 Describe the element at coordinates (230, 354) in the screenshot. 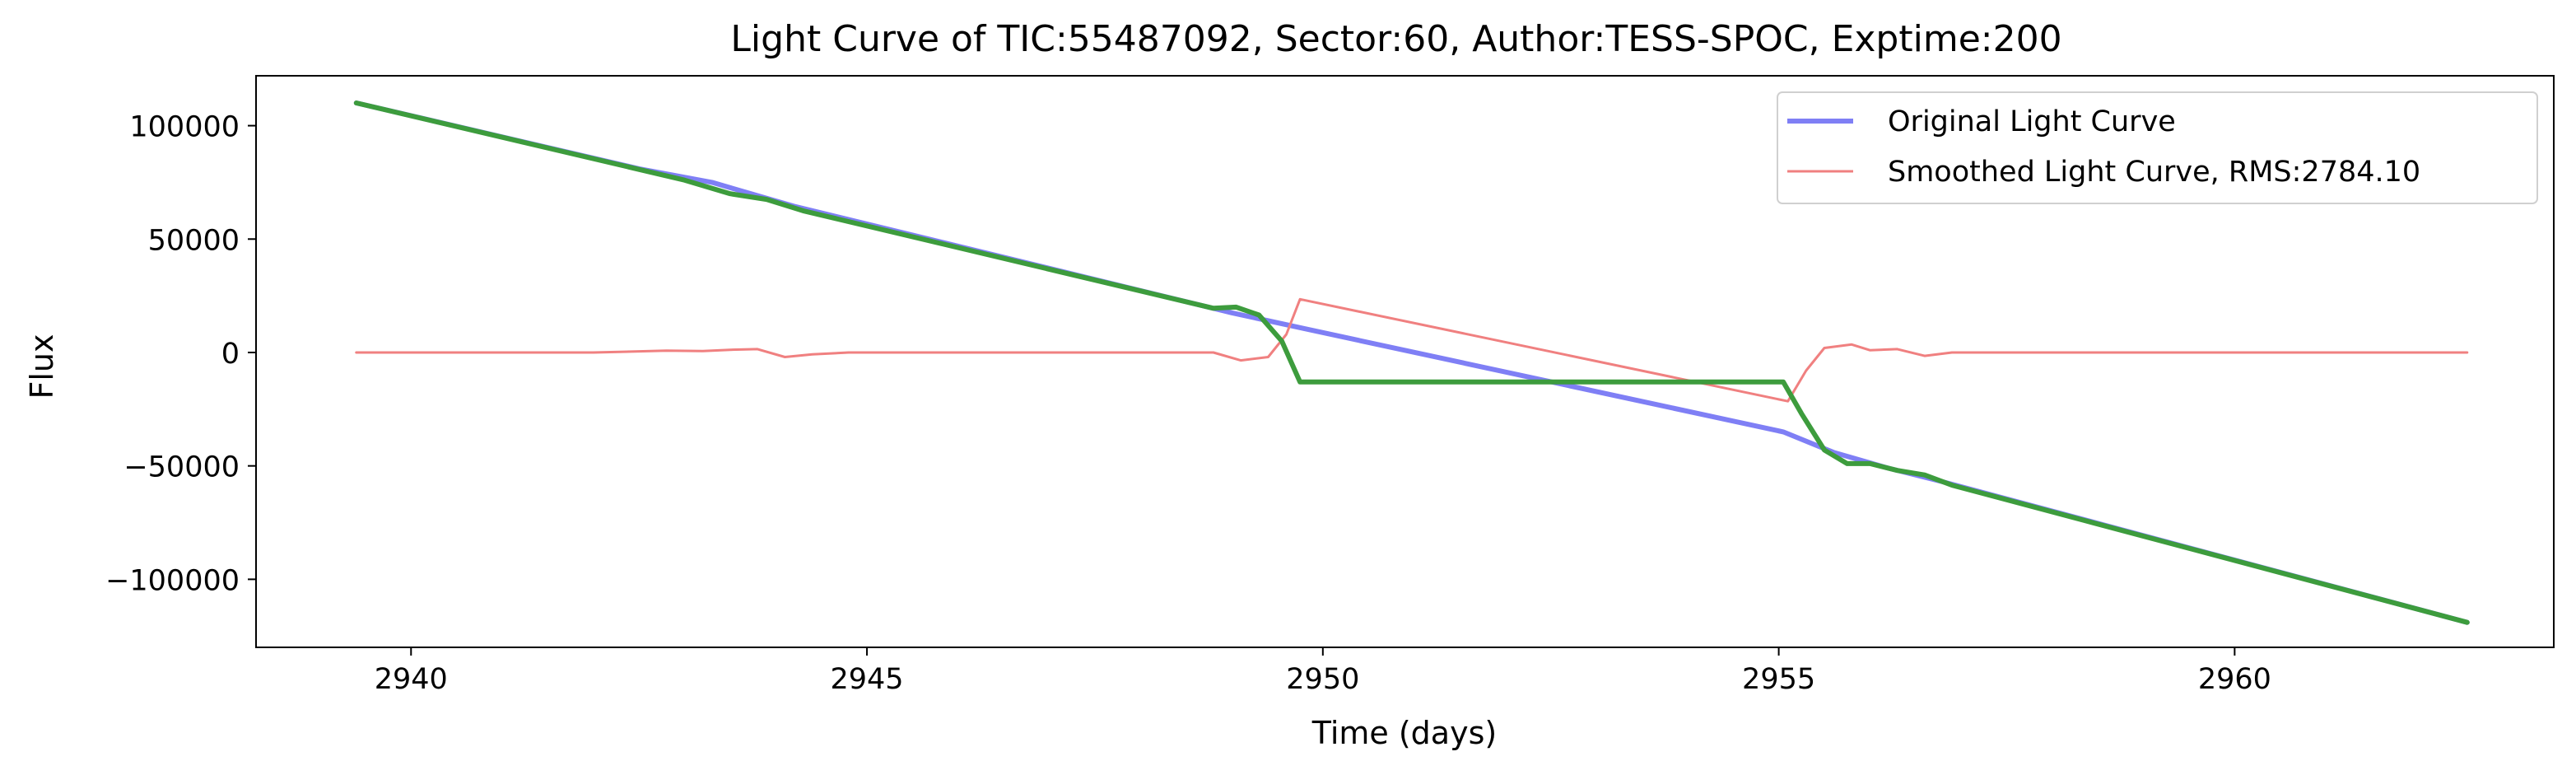

I see `y-tick-label: 0` at that location.